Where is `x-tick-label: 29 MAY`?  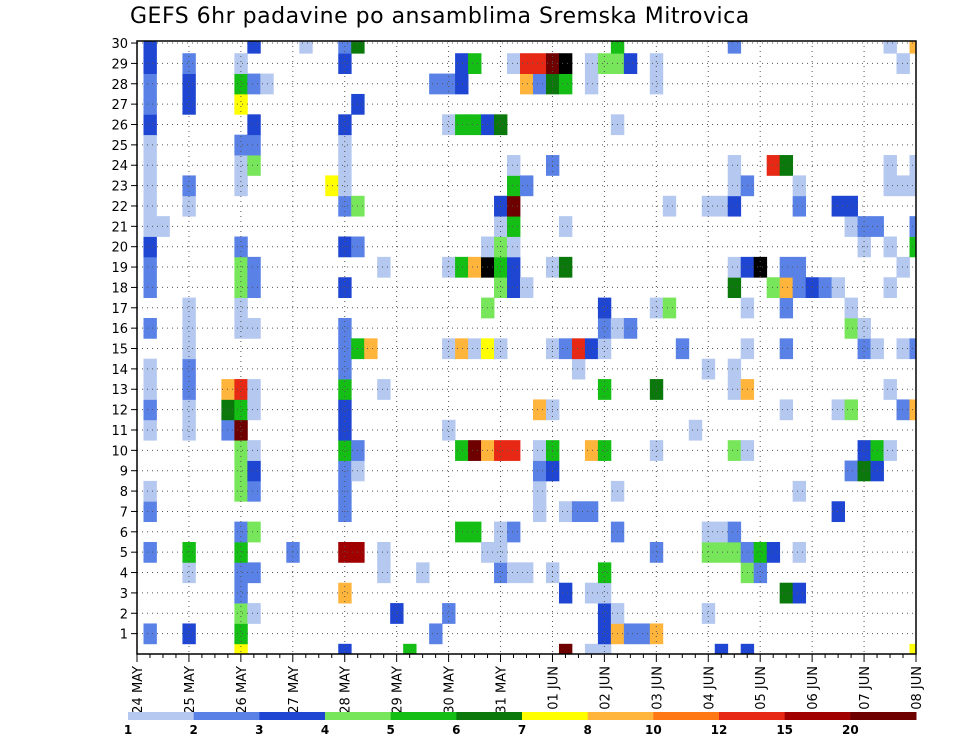
x-tick-label: 29 MAY is located at coordinates (398, 690).